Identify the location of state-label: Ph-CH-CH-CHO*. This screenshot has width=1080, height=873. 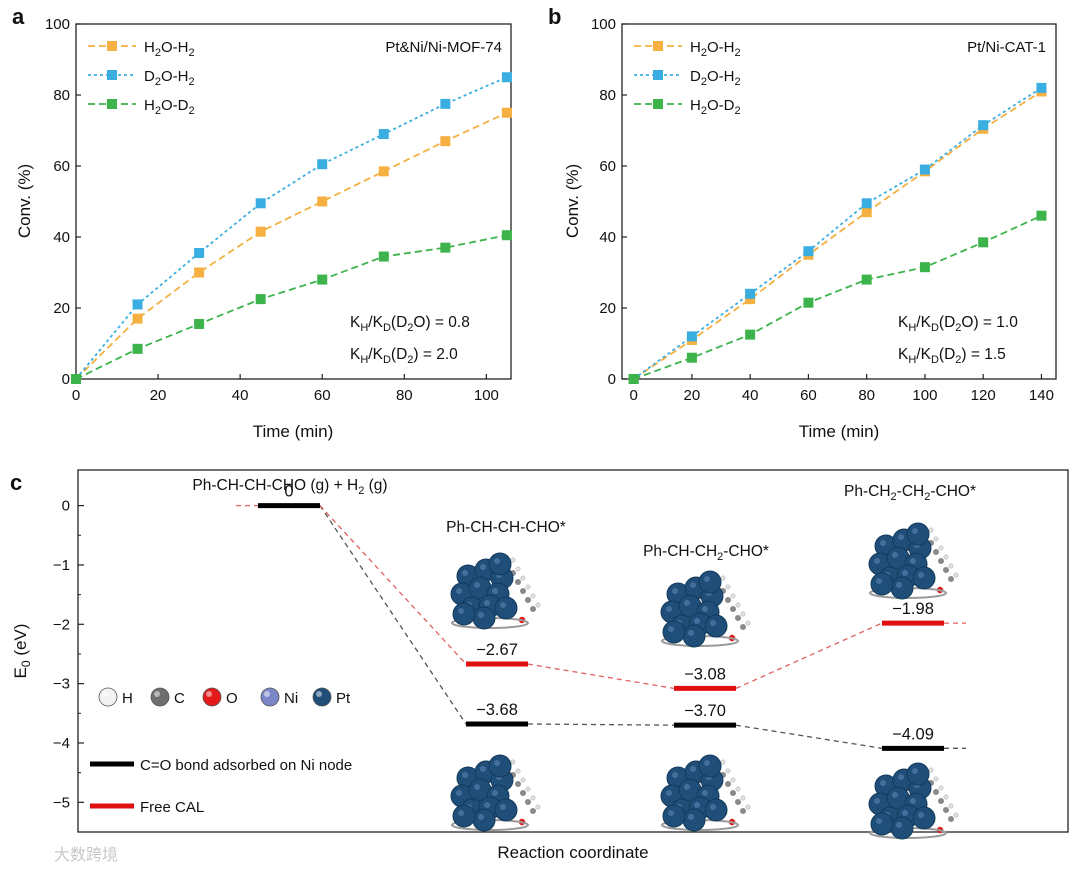
(506, 527).